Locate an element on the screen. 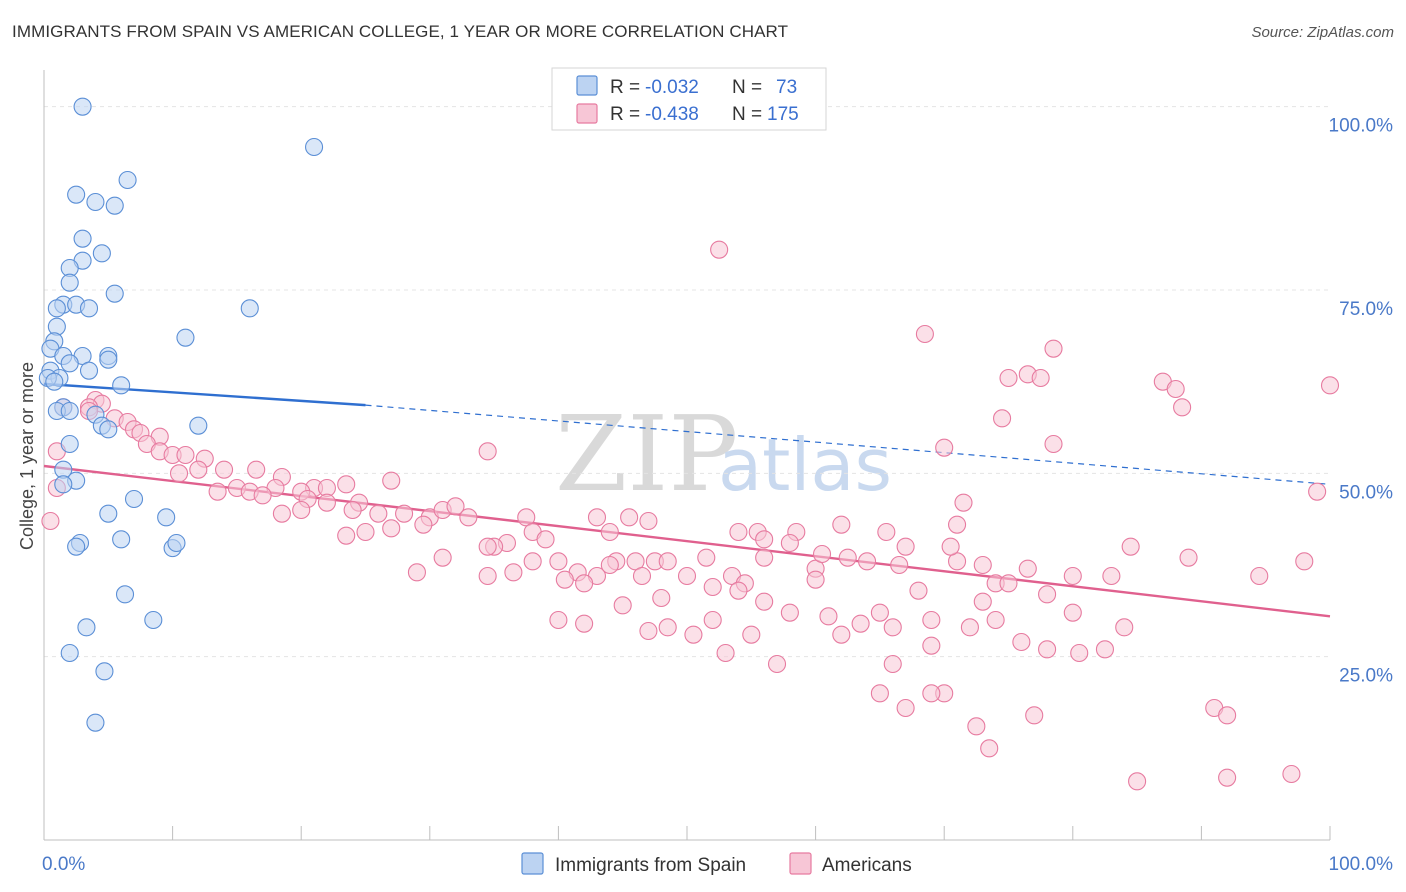 This screenshot has width=1406, height=892. spain-trend-extension is located at coordinates (848, 444).